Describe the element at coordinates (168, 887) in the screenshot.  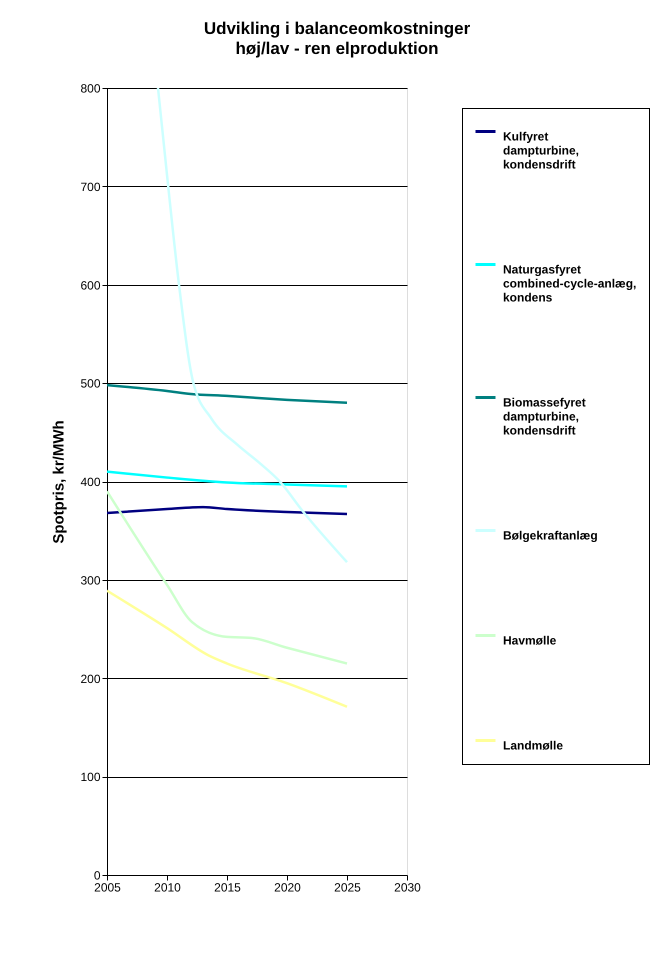
I see `x-tick-label: 2010` at that location.